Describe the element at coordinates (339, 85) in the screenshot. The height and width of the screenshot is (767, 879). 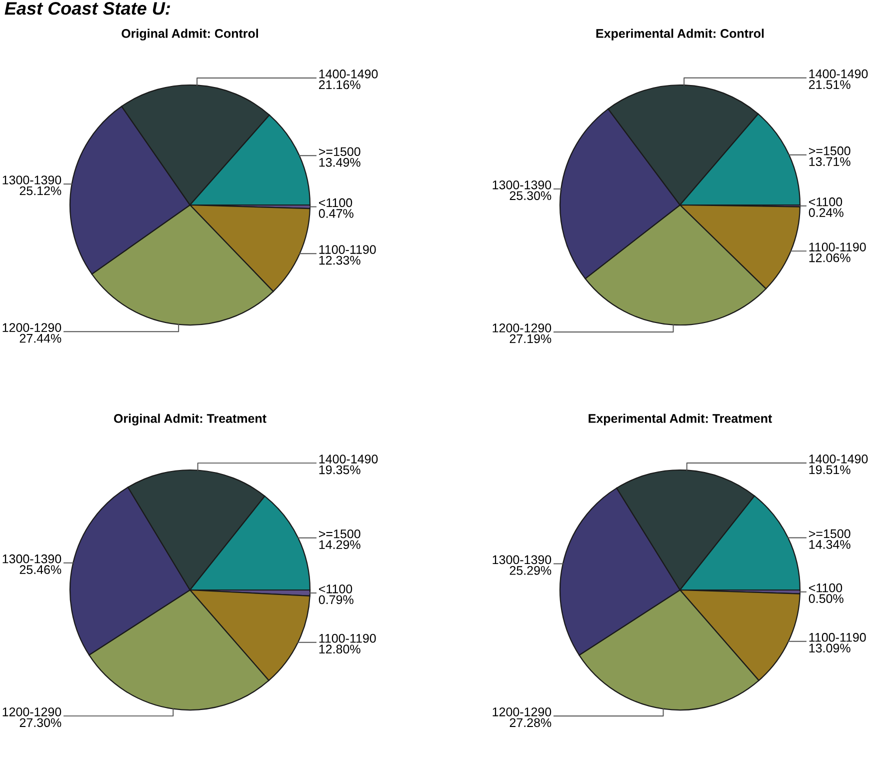
I see `data-label: 21.16%` at that location.